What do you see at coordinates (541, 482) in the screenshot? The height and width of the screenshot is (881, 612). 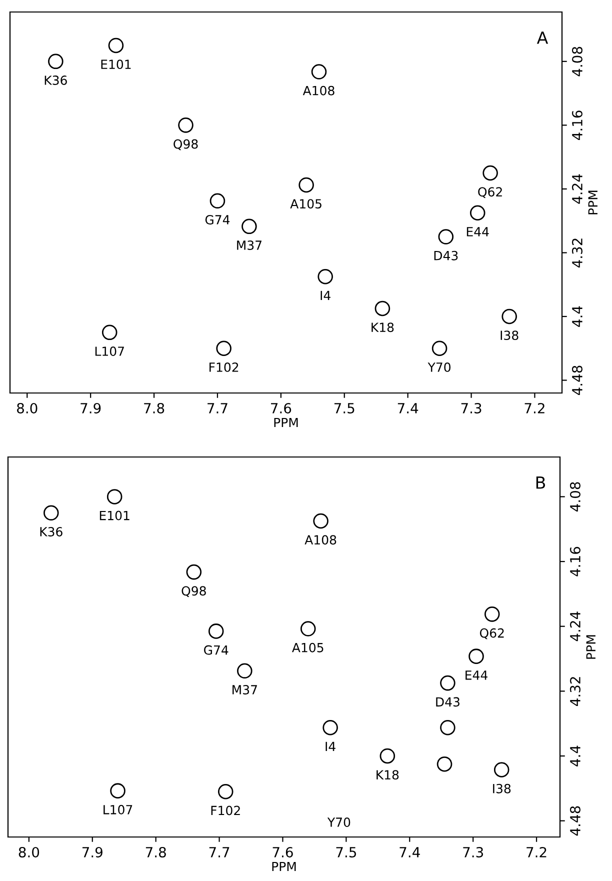 I see `annotation: B` at bounding box center [541, 482].